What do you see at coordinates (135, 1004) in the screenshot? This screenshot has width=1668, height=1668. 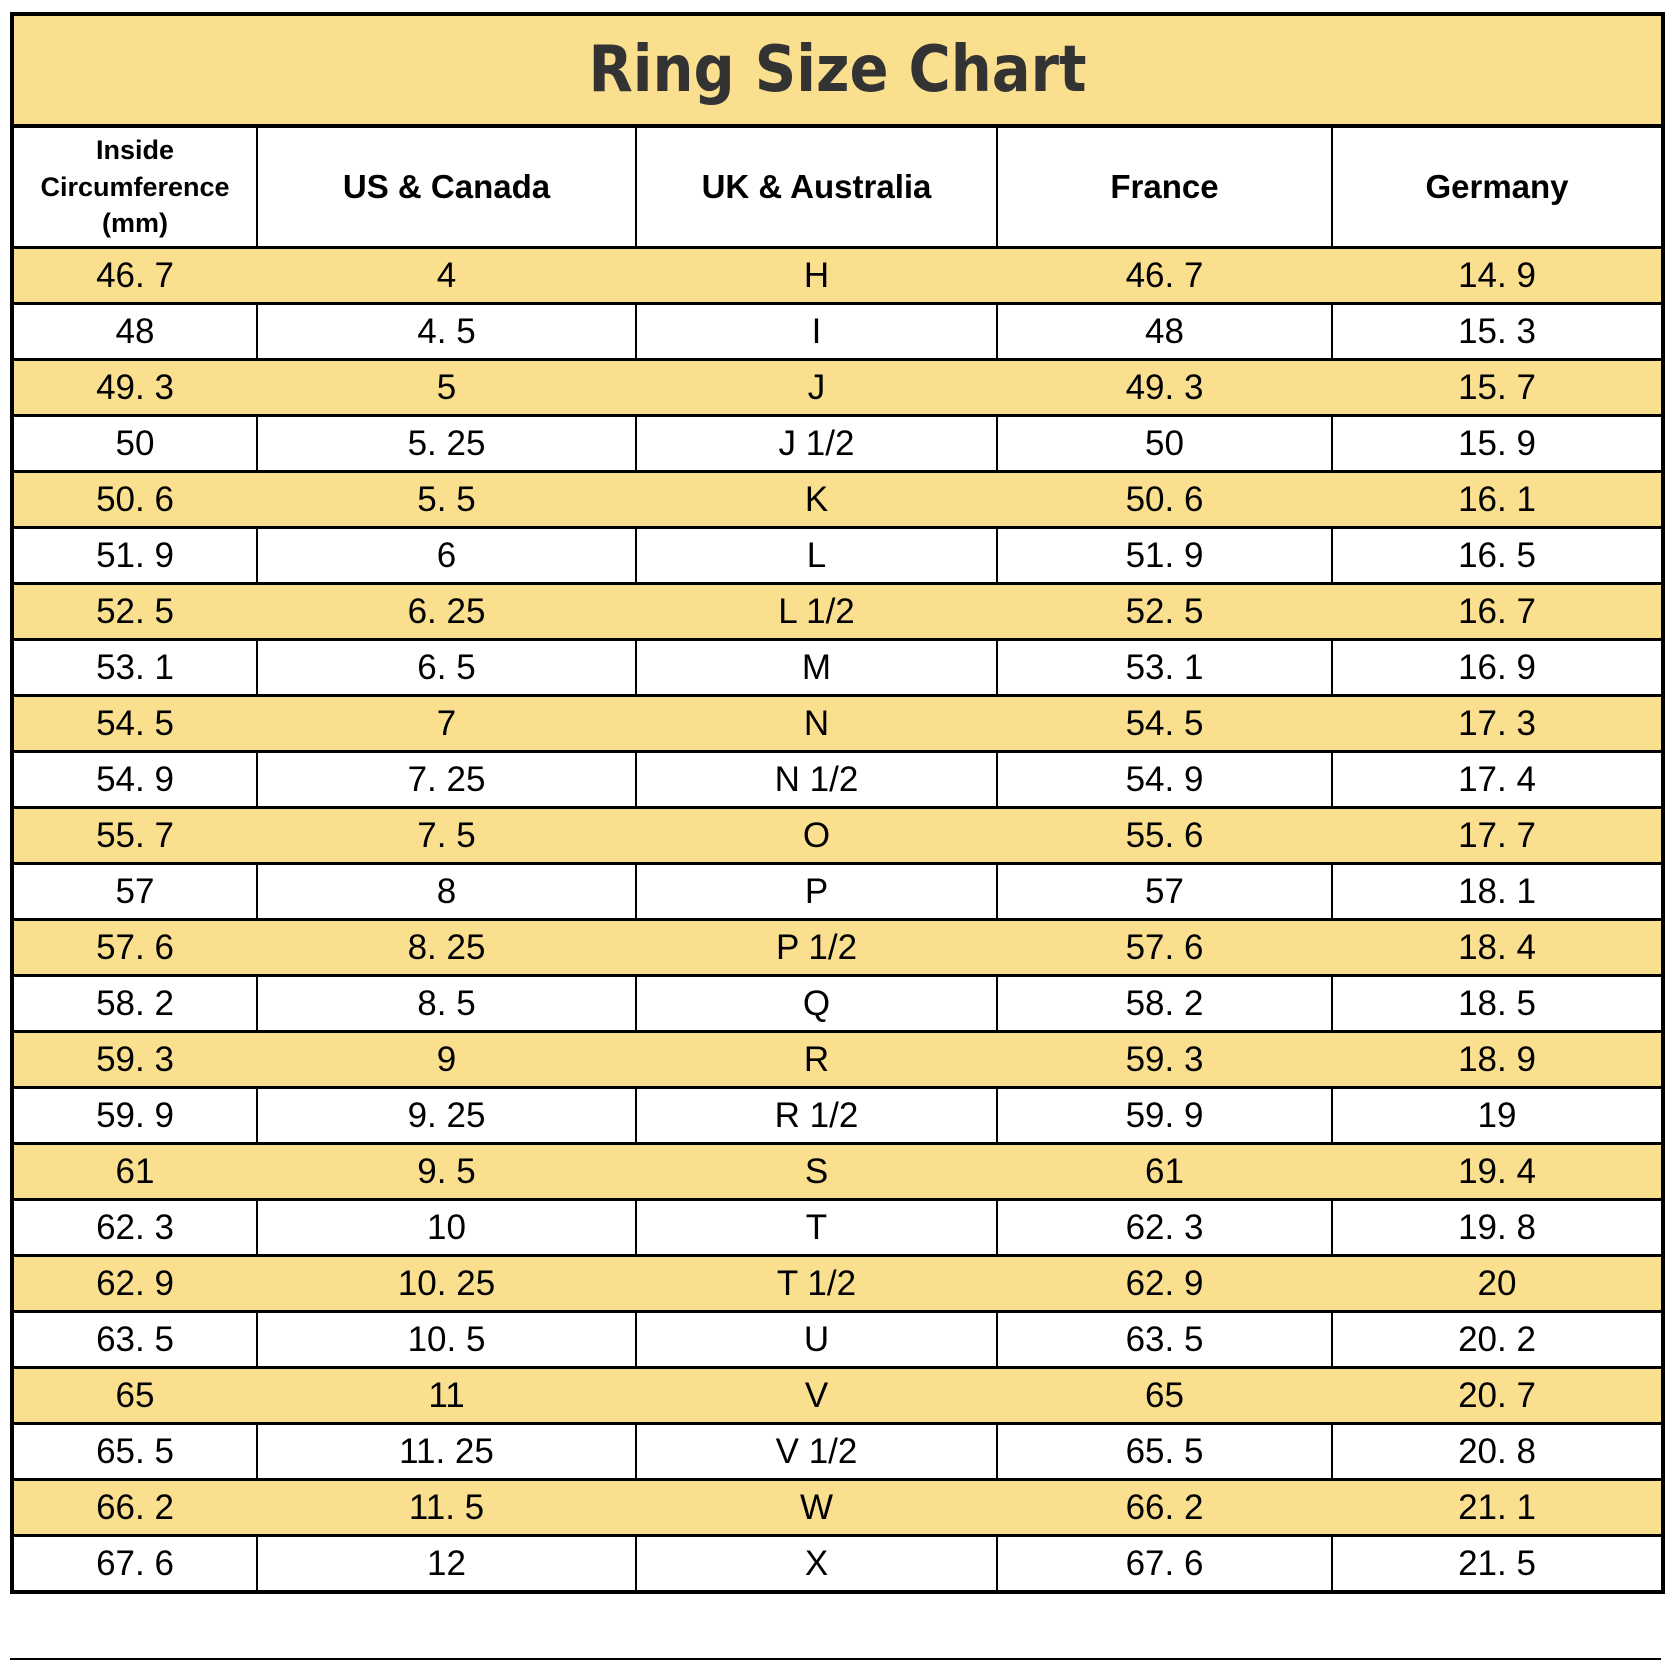 I see `cell-inside-circumference: 58. 2` at bounding box center [135, 1004].